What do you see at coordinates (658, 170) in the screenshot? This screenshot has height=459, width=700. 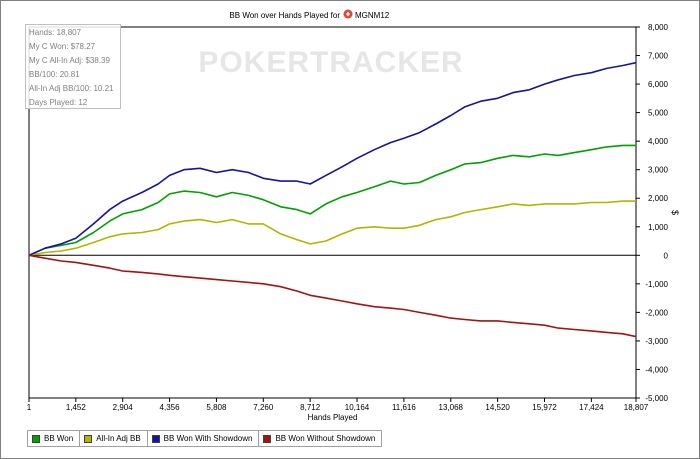 I see `y-tick-label: 3,000` at bounding box center [658, 170].